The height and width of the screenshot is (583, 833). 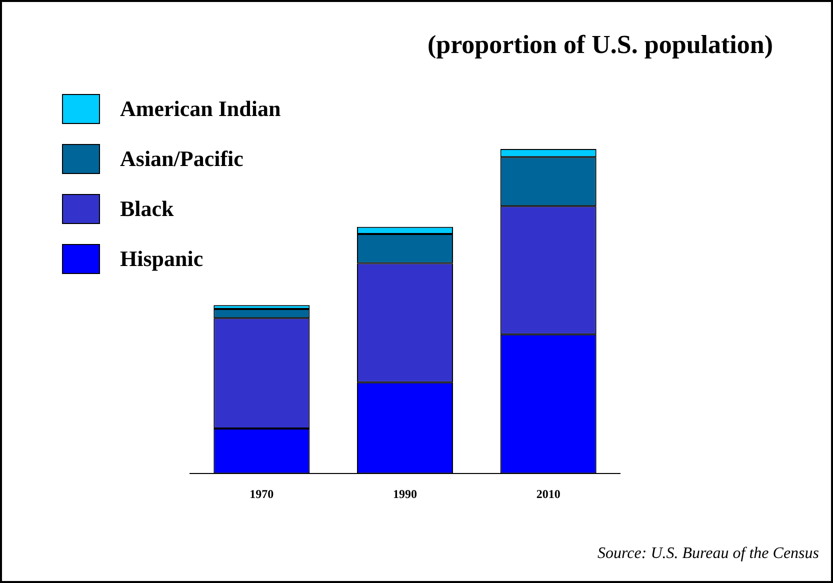 I want to click on legend-label: Asian/Pacific, so click(x=182, y=159).